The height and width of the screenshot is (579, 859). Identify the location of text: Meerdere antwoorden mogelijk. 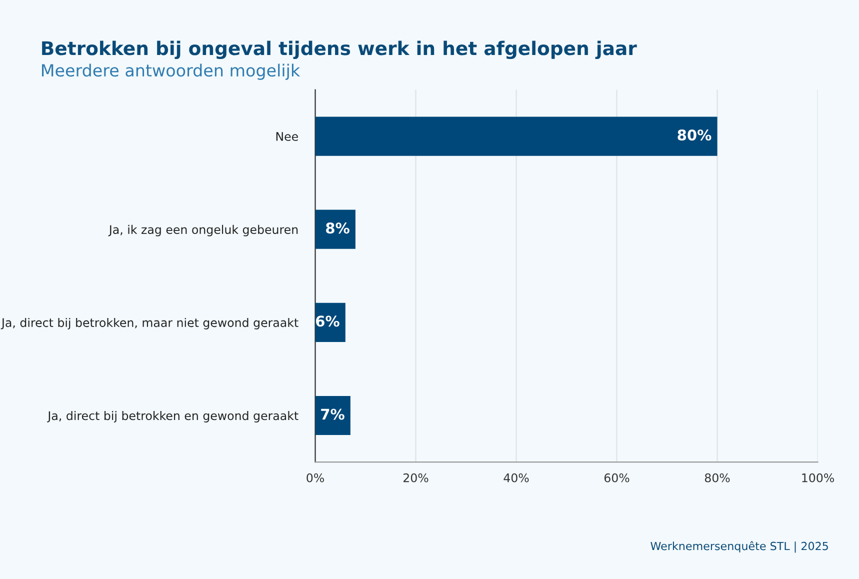
(171, 72).